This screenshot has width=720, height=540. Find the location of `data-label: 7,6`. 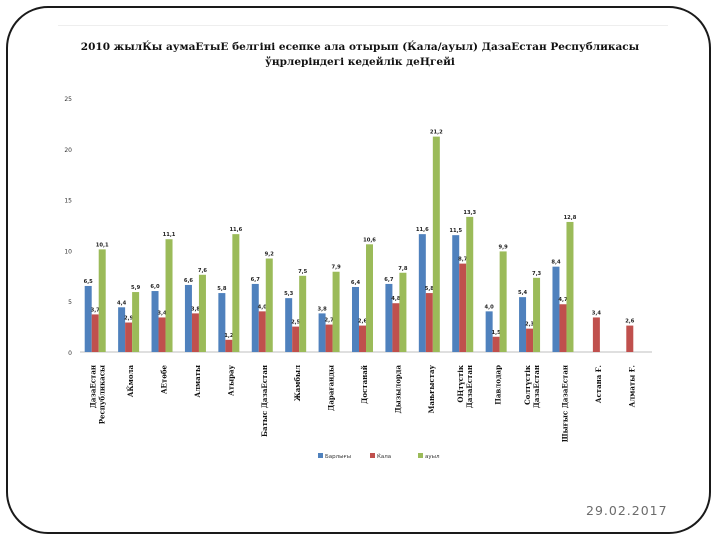

data-label: 7,6 is located at coordinates (203, 271).